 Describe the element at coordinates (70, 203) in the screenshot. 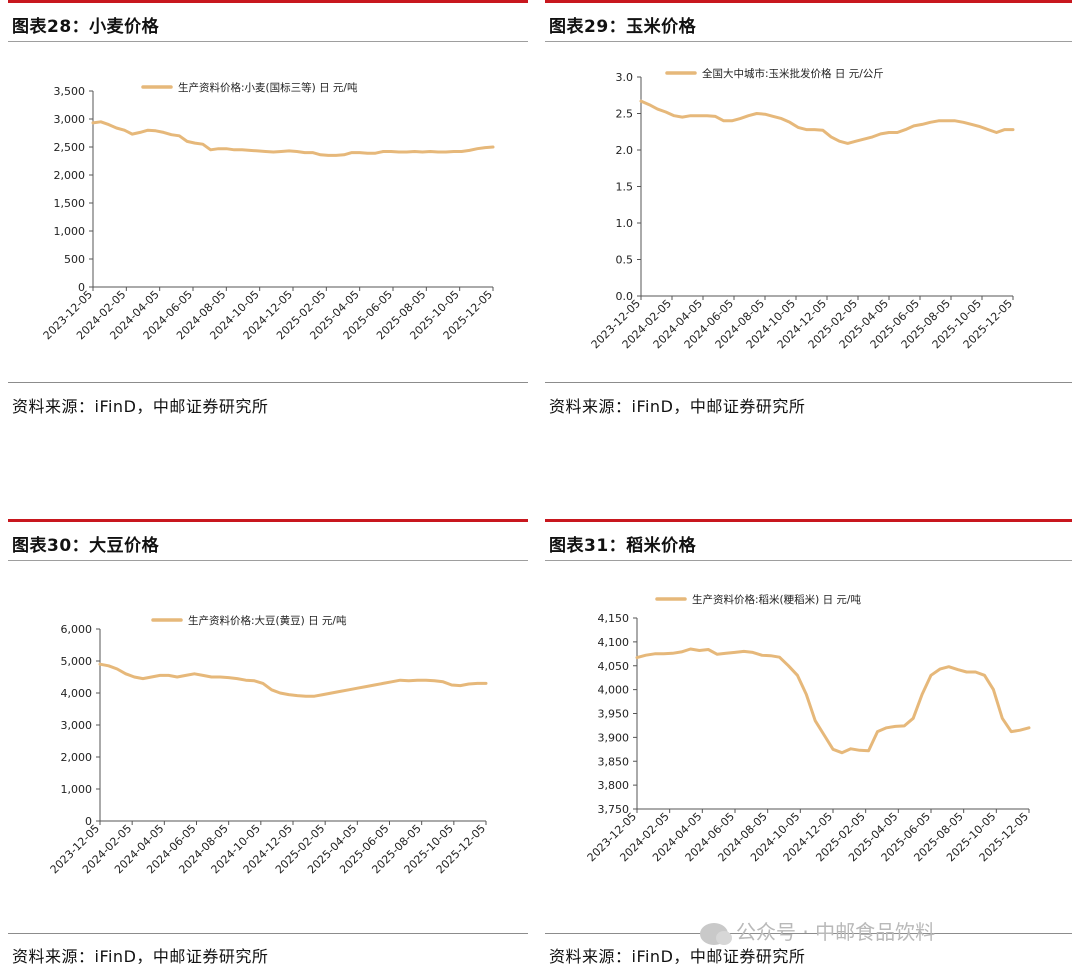

I see `y-tick-label: 1,500` at that location.